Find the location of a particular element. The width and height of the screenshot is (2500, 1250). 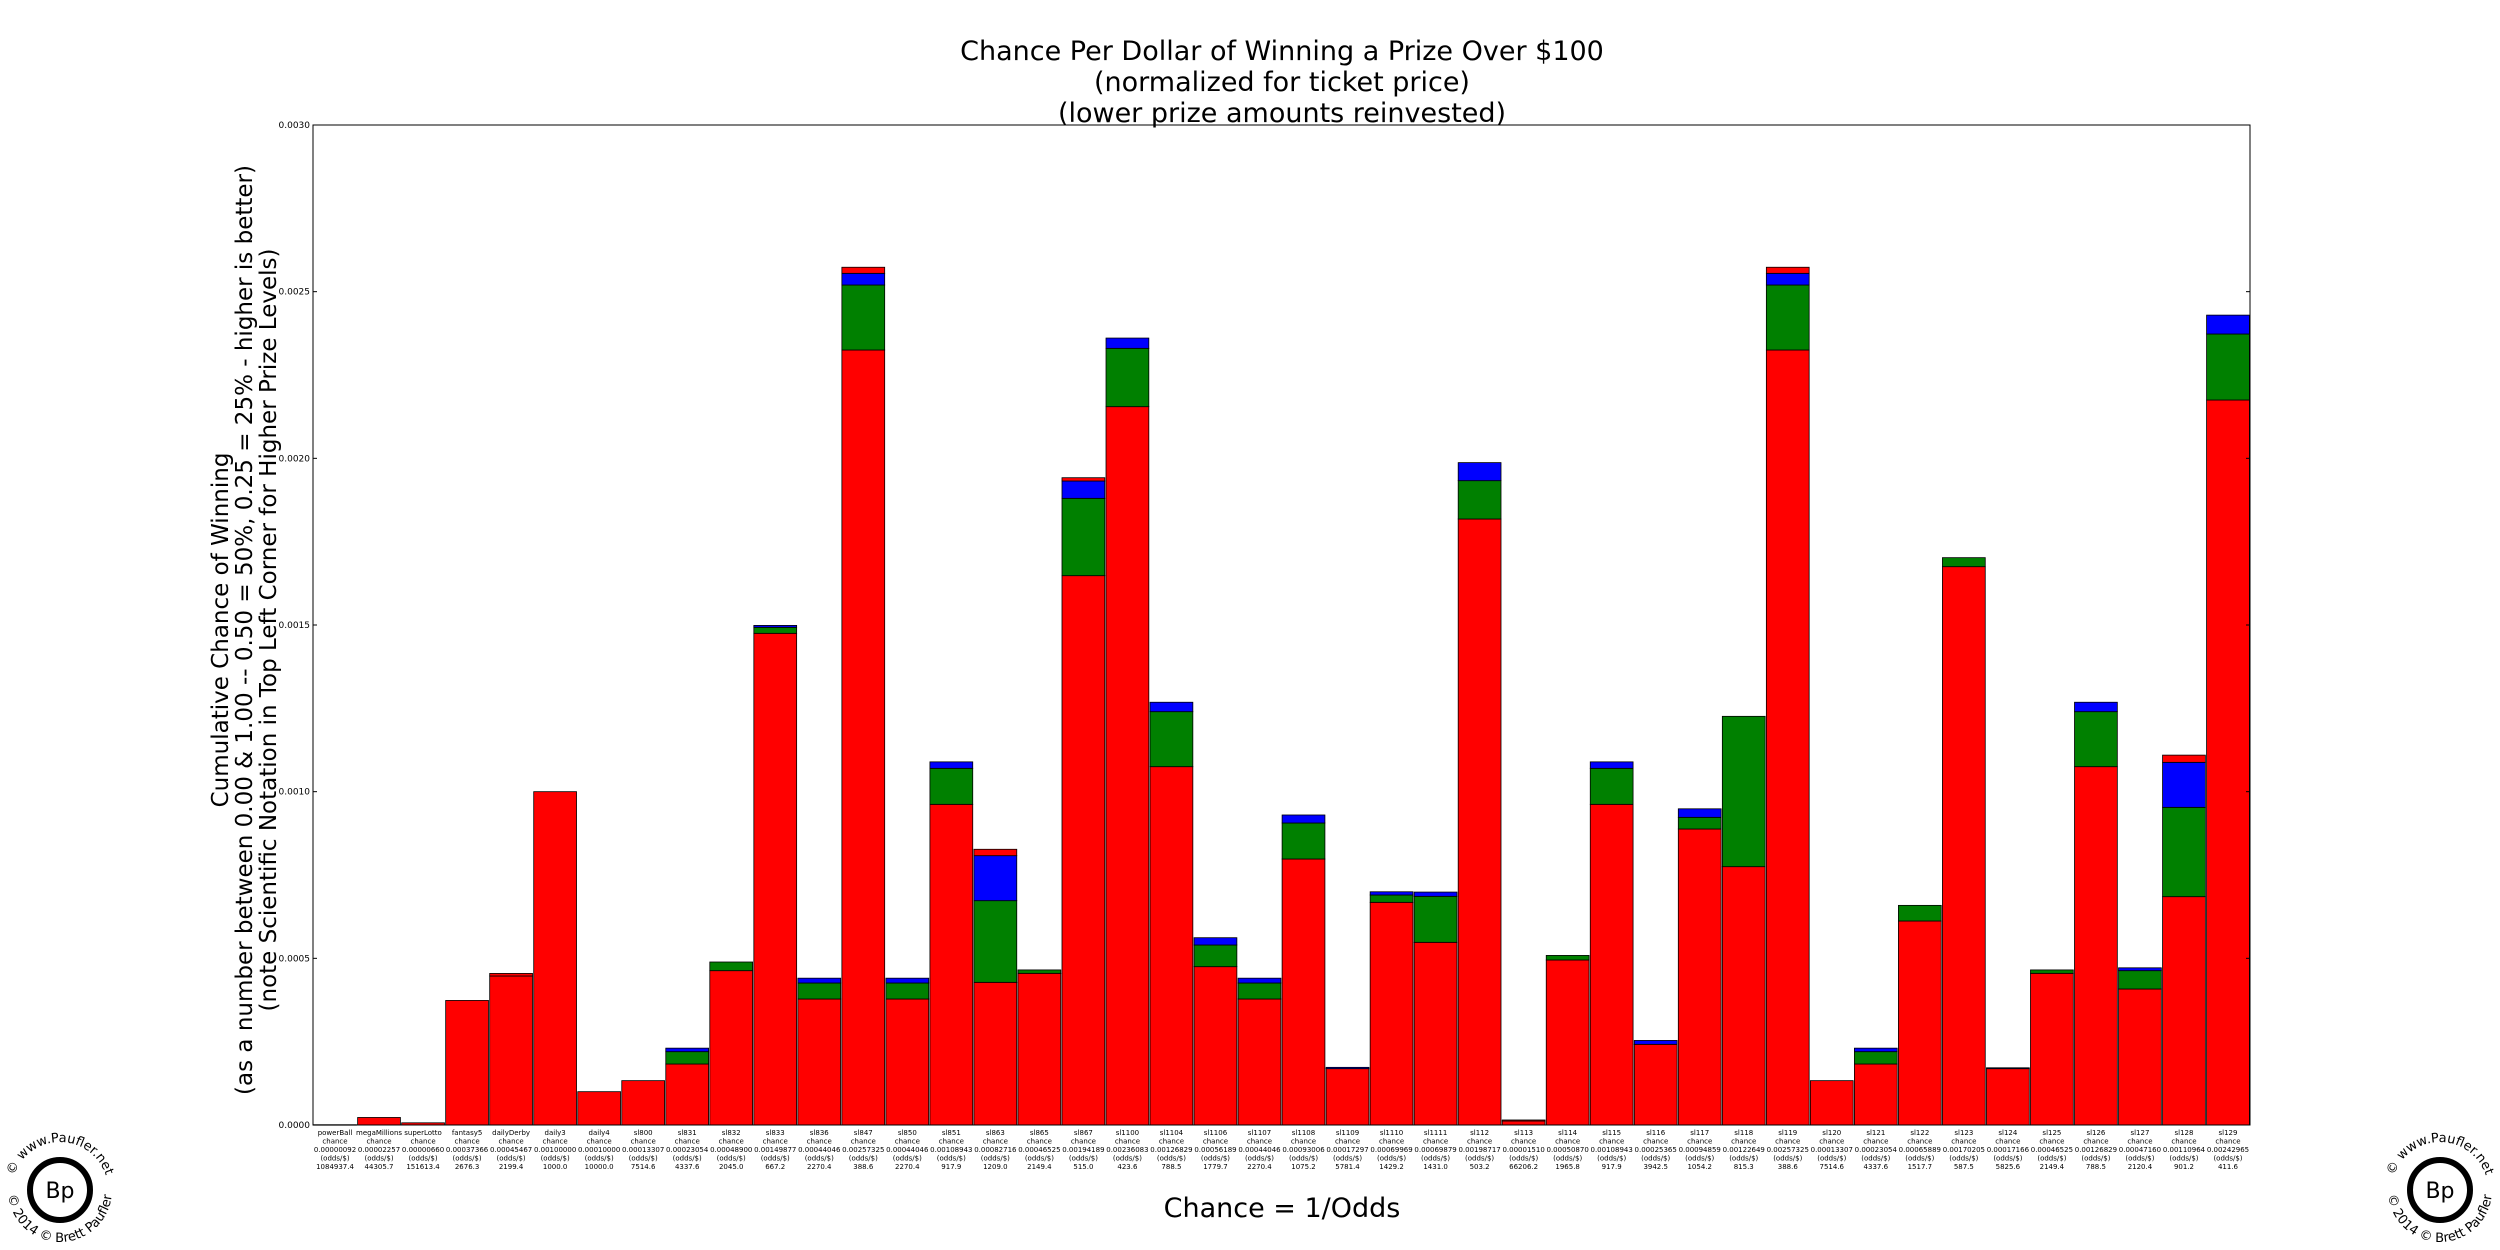

x-tick-label-43-3: (odds/$) is located at coordinates (2227, 1159).